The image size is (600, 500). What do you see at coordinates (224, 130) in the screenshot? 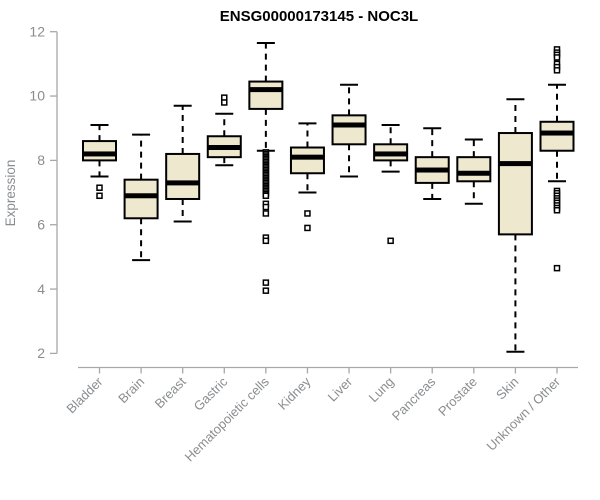
I see `box-gastric` at bounding box center [224, 130].